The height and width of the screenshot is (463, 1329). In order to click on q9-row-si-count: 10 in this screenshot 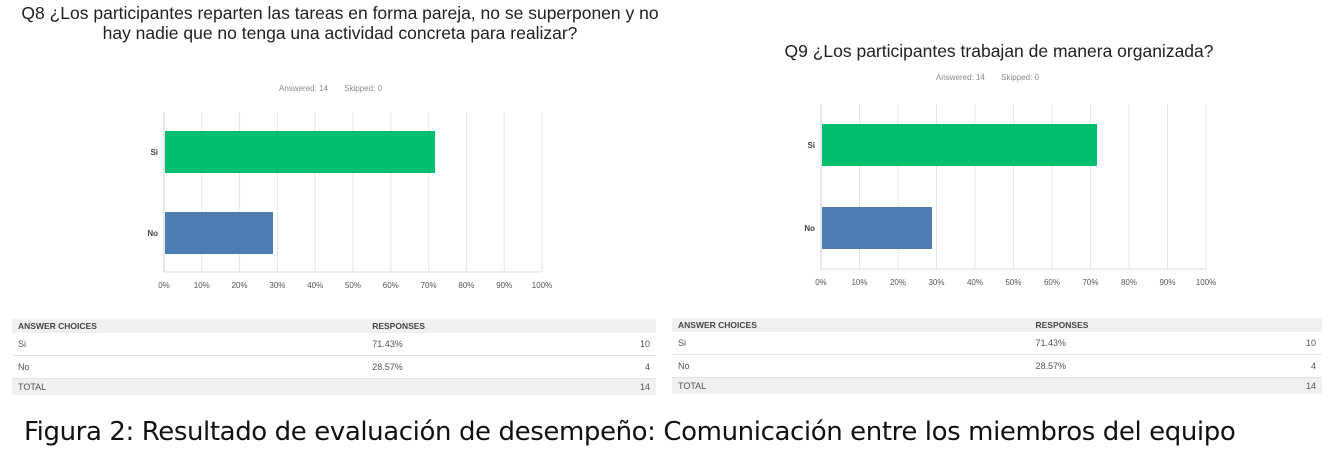, I will do `click(1299, 343)`.